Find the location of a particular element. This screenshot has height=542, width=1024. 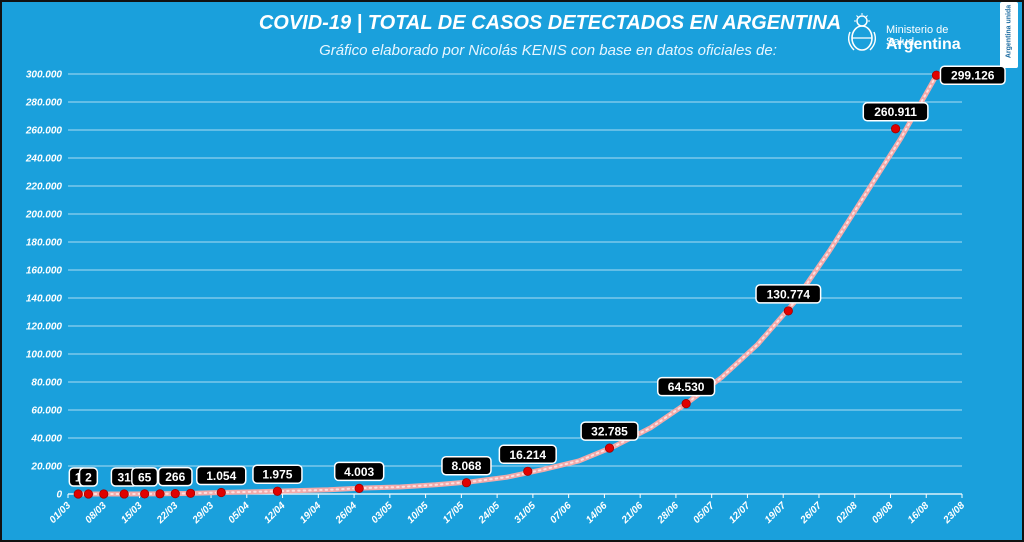

y-tick-label: 60.000 is located at coordinates (46, 411).